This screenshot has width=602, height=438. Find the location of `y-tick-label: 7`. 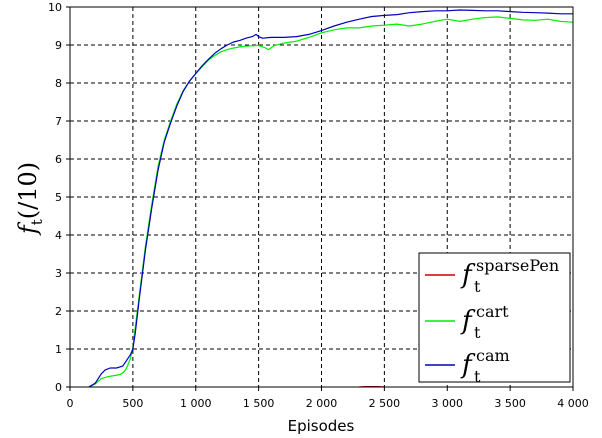

y-tick-label: 7 is located at coordinates (58, 121).